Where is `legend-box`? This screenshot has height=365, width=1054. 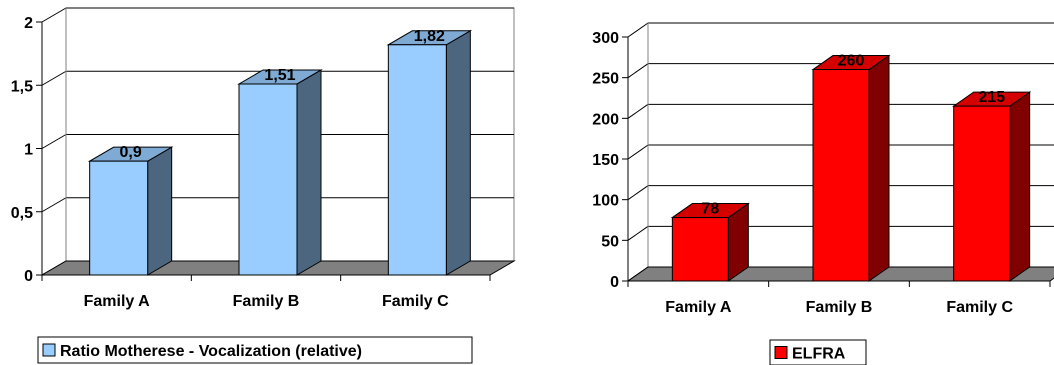 legend-box is located at coordinates (255, 350).